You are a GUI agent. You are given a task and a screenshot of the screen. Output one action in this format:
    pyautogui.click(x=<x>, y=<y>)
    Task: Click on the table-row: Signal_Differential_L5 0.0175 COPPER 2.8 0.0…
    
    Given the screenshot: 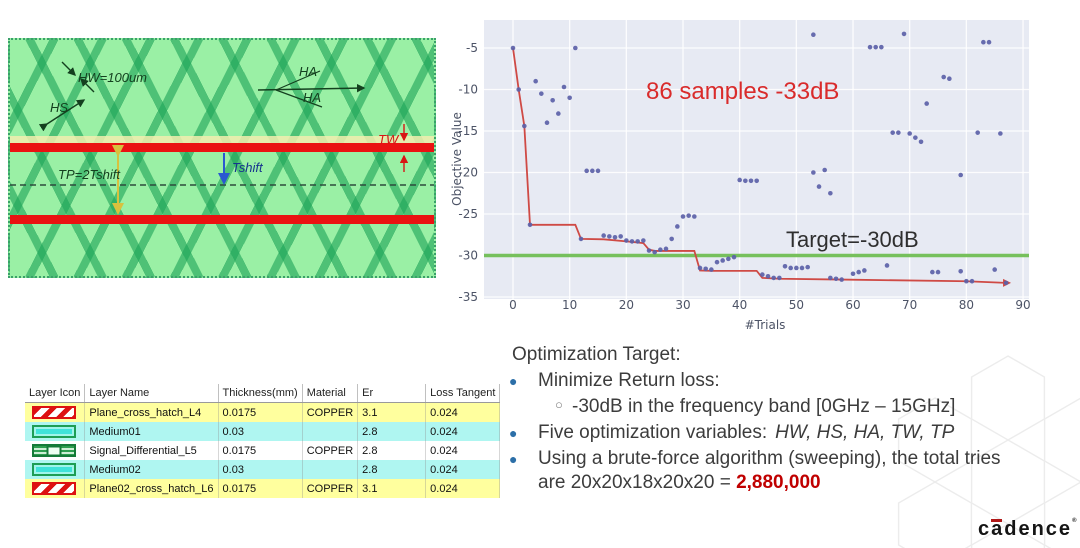 What is the action you would take?
    pyautogui.click(x=263, y=450)
    